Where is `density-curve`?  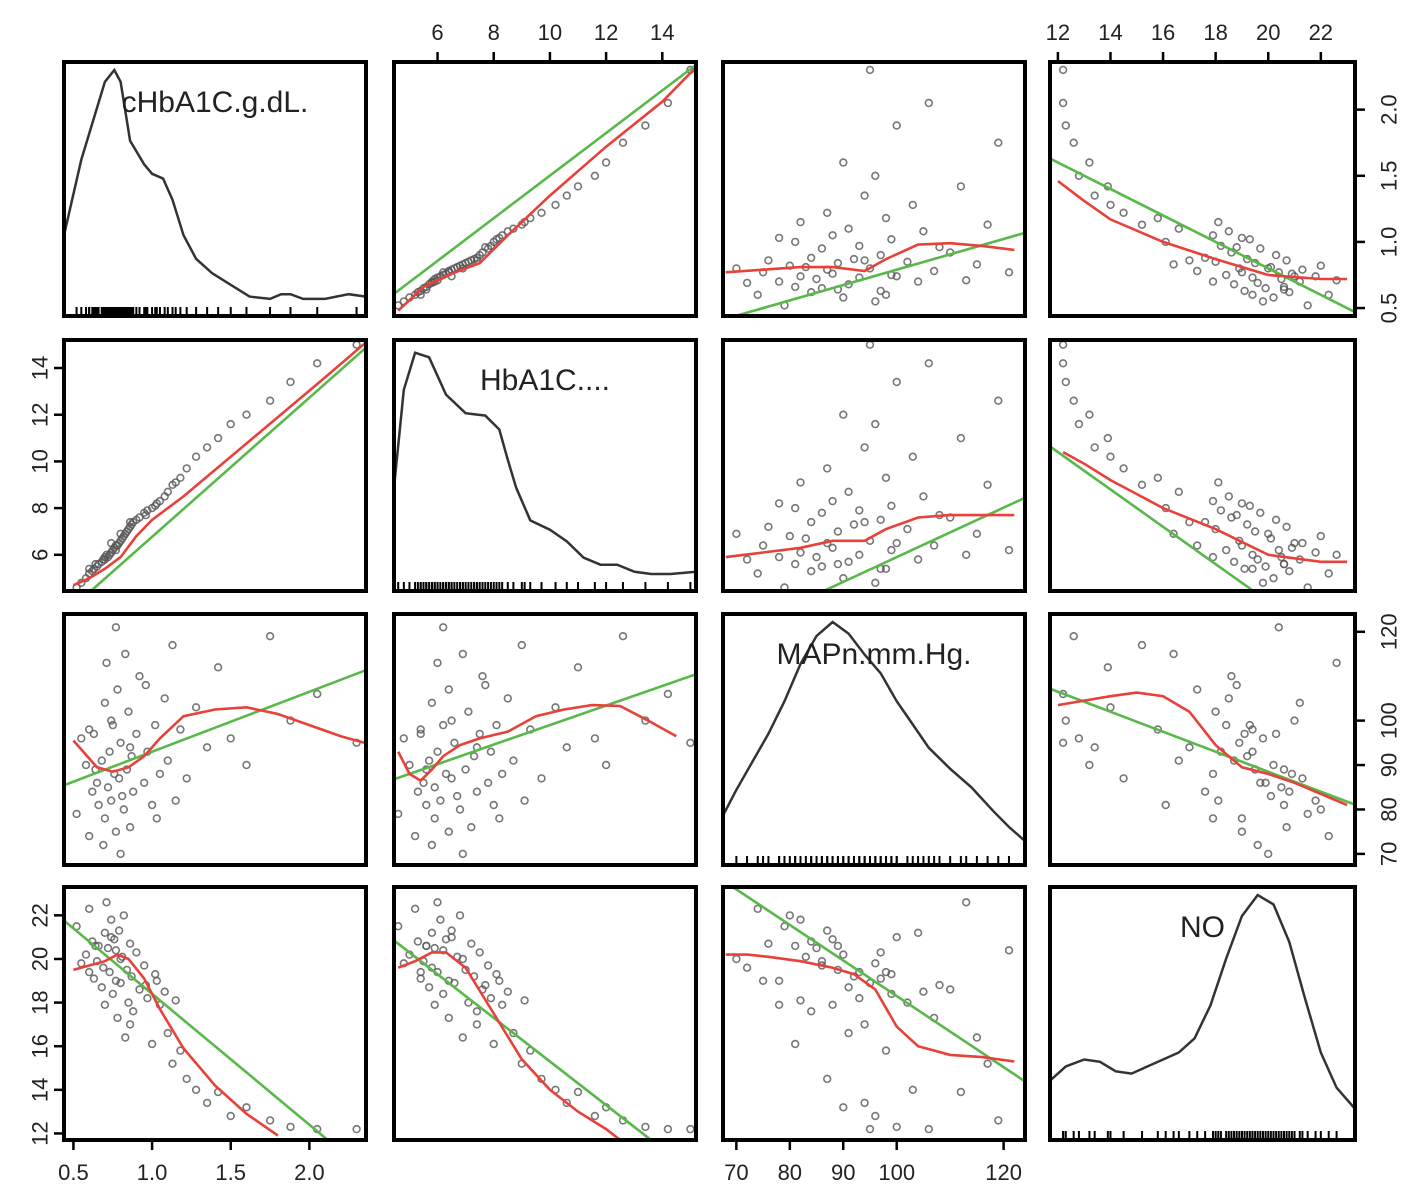 density-curve is located at coordinates (874, 731).